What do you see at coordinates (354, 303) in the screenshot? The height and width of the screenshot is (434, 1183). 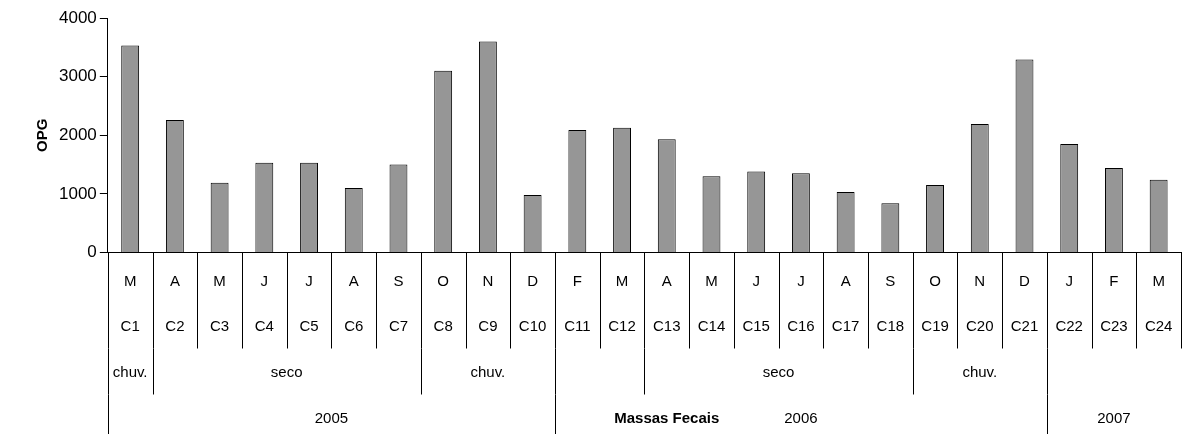 I see `category-label: A C6` at bounding box center [354, 303].